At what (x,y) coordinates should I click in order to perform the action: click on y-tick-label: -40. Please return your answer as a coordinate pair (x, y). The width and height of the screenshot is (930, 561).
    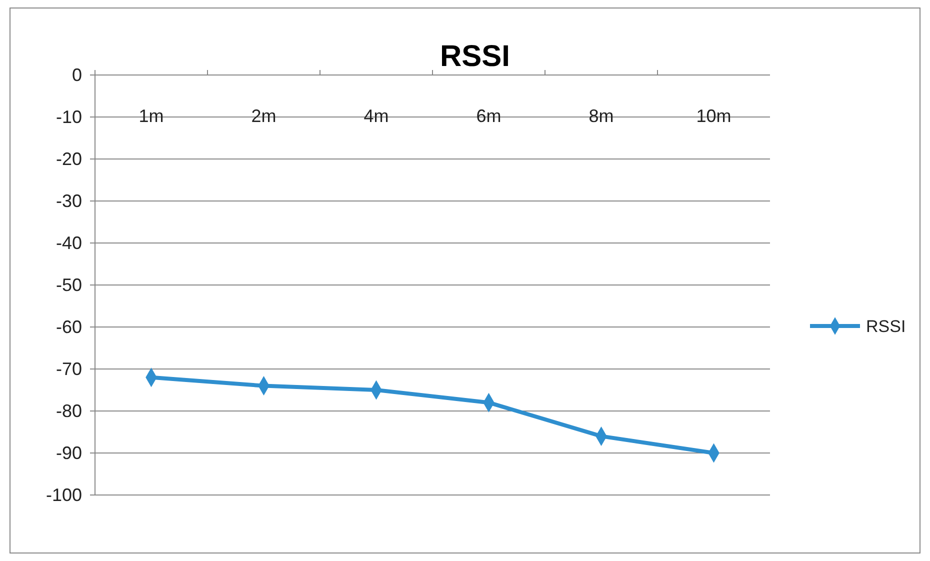
    Looking at the image, I should click on (69, 242).